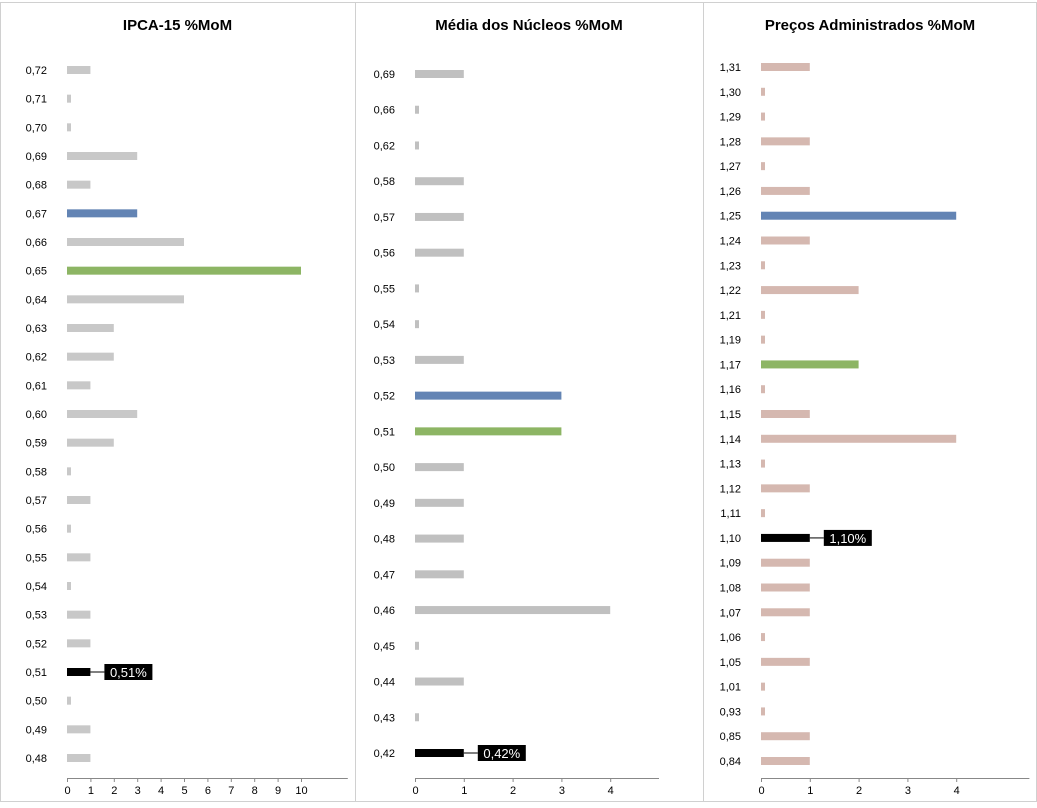 The width and height of the screenshot is (1037, 808). What do you see at coordinates (36, 272) in the screenshot?
I see `category-label: 0,65` at bounding box center [36, 272].